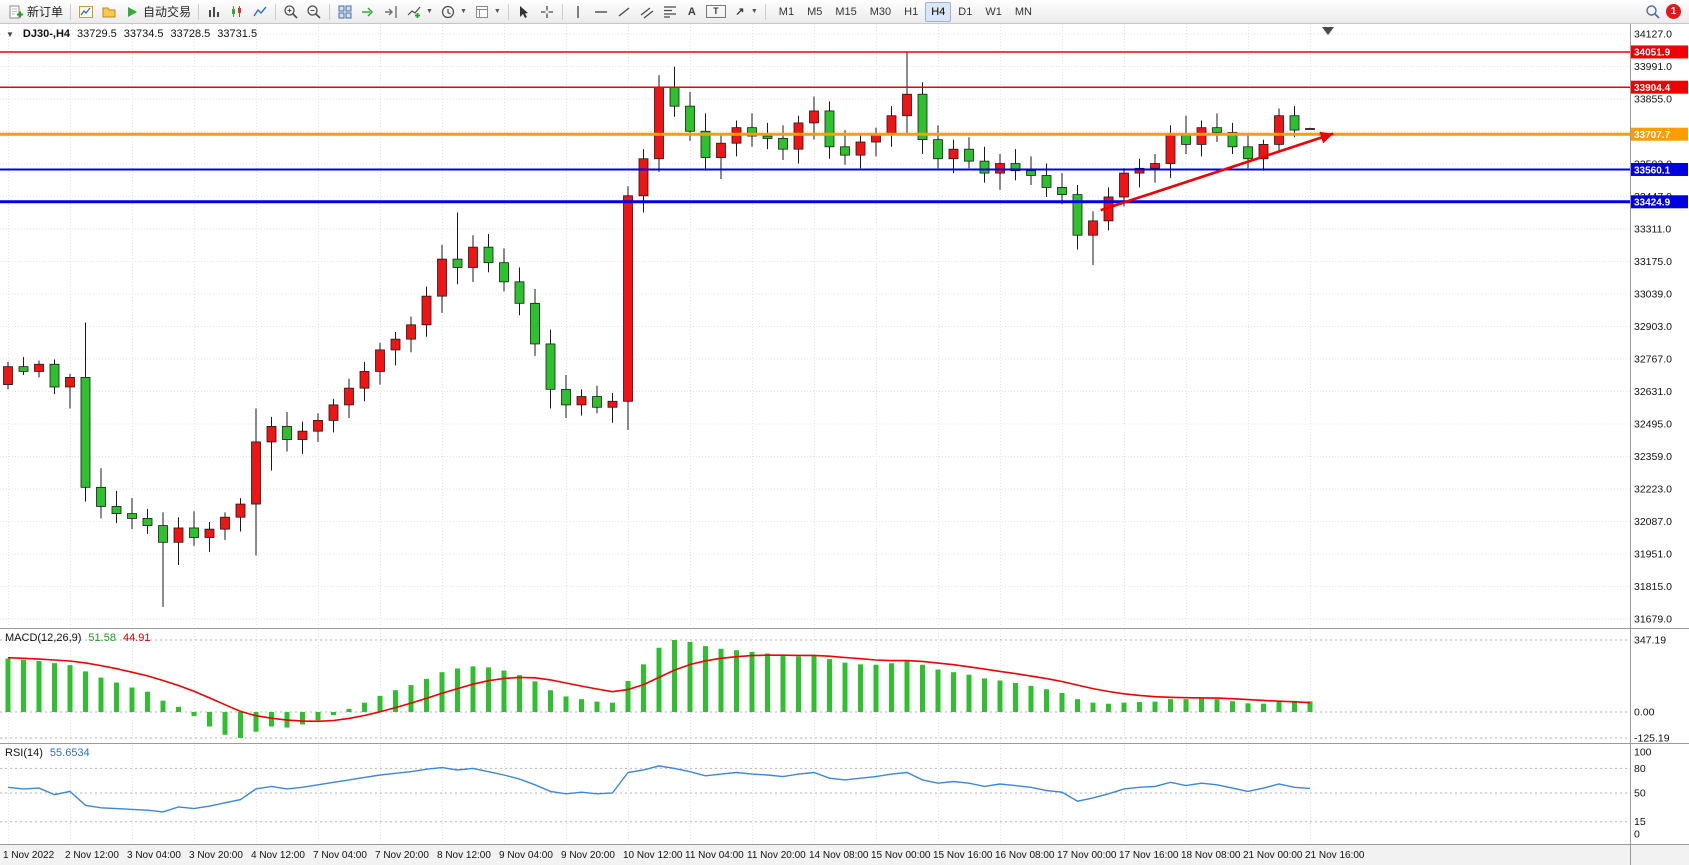 This screenshot has height=865, width=1689. I want to click on auto-scroll-icon, so click(368, 11).